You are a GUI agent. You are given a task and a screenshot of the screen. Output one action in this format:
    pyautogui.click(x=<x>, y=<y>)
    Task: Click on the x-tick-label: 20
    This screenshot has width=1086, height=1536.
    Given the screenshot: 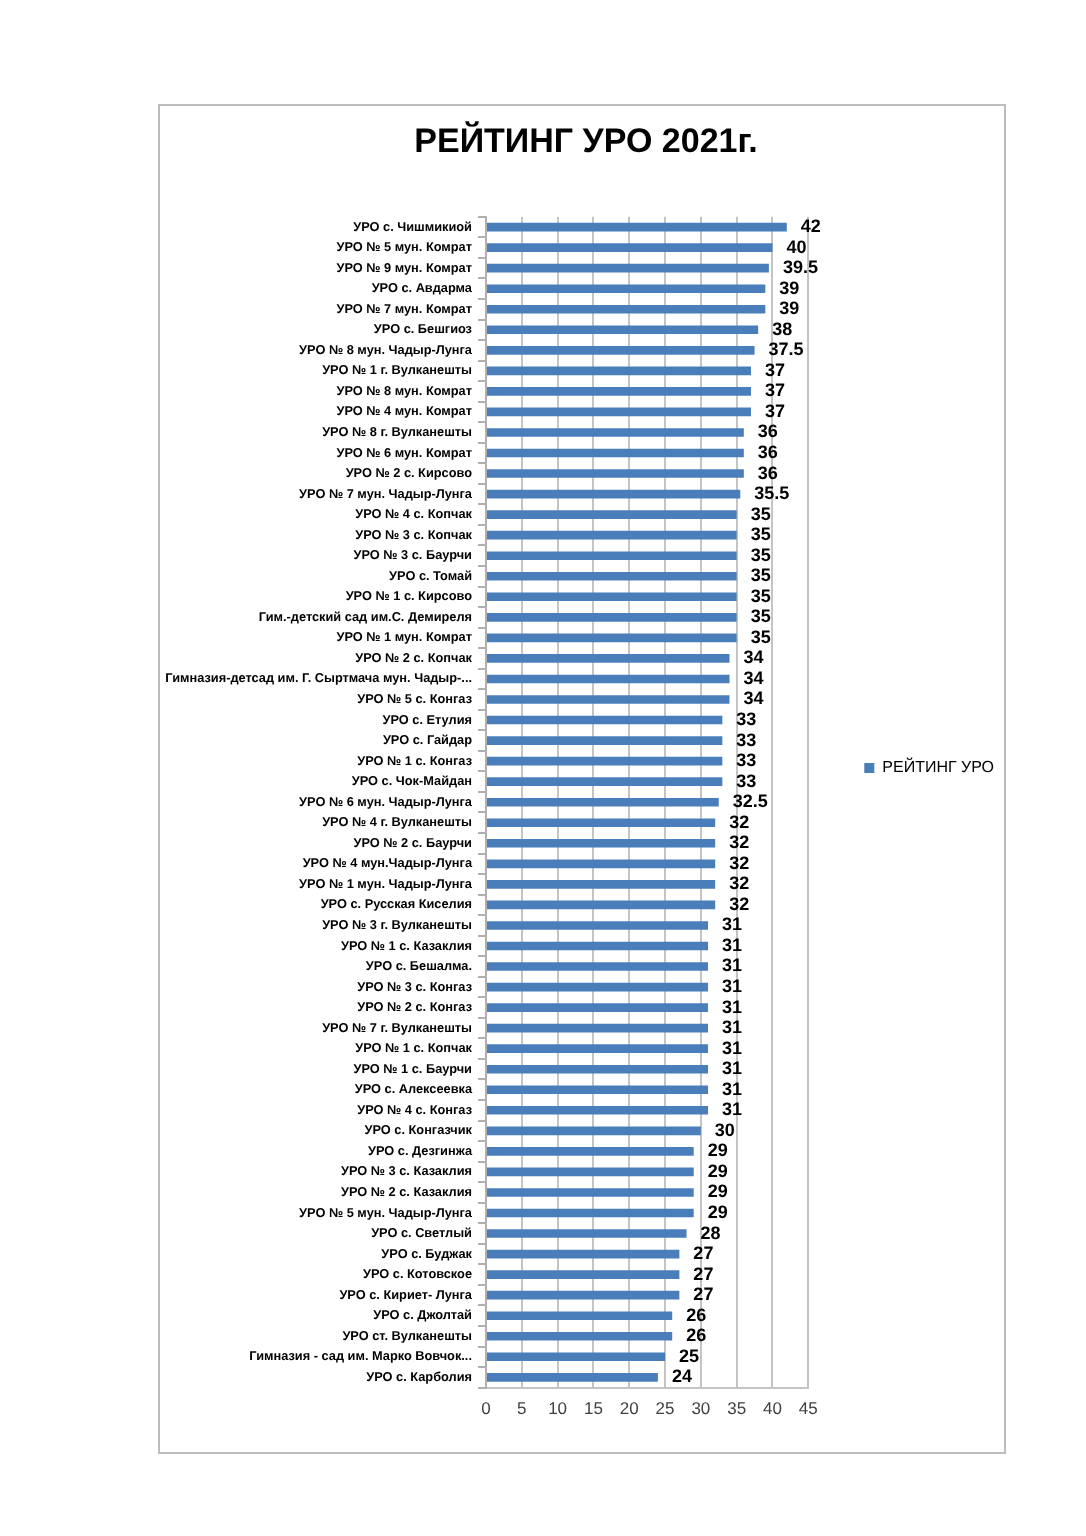 What is the action you would take?
    pyautogui.click(x=629, y=1408)
    